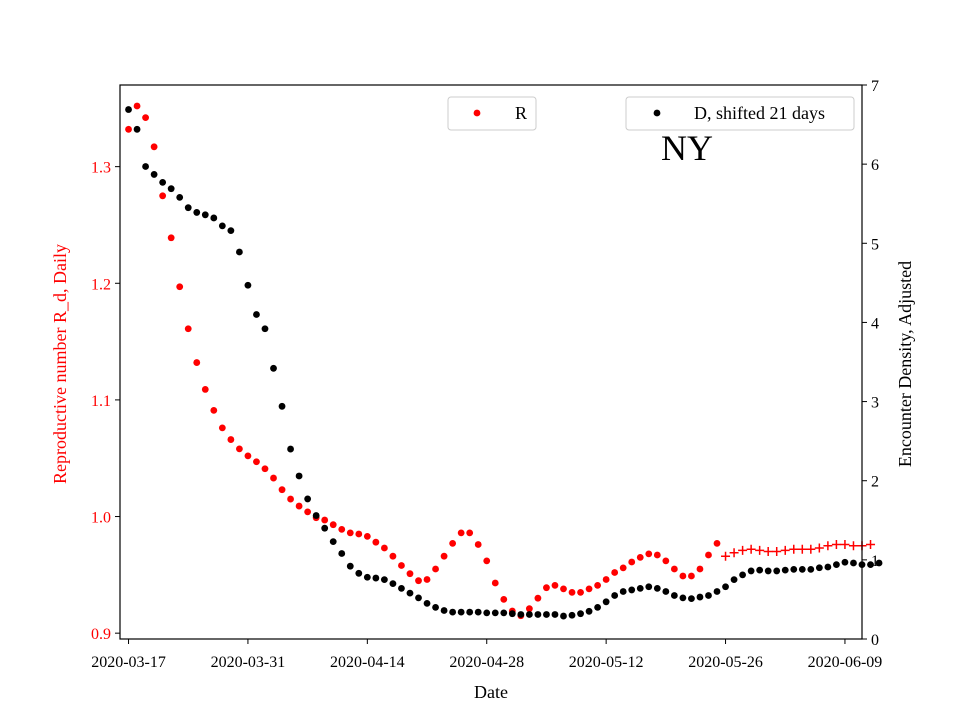 This screenshot has width=960, height=720. I want to click on right-y-tick-label: 1, so click(875, 561).